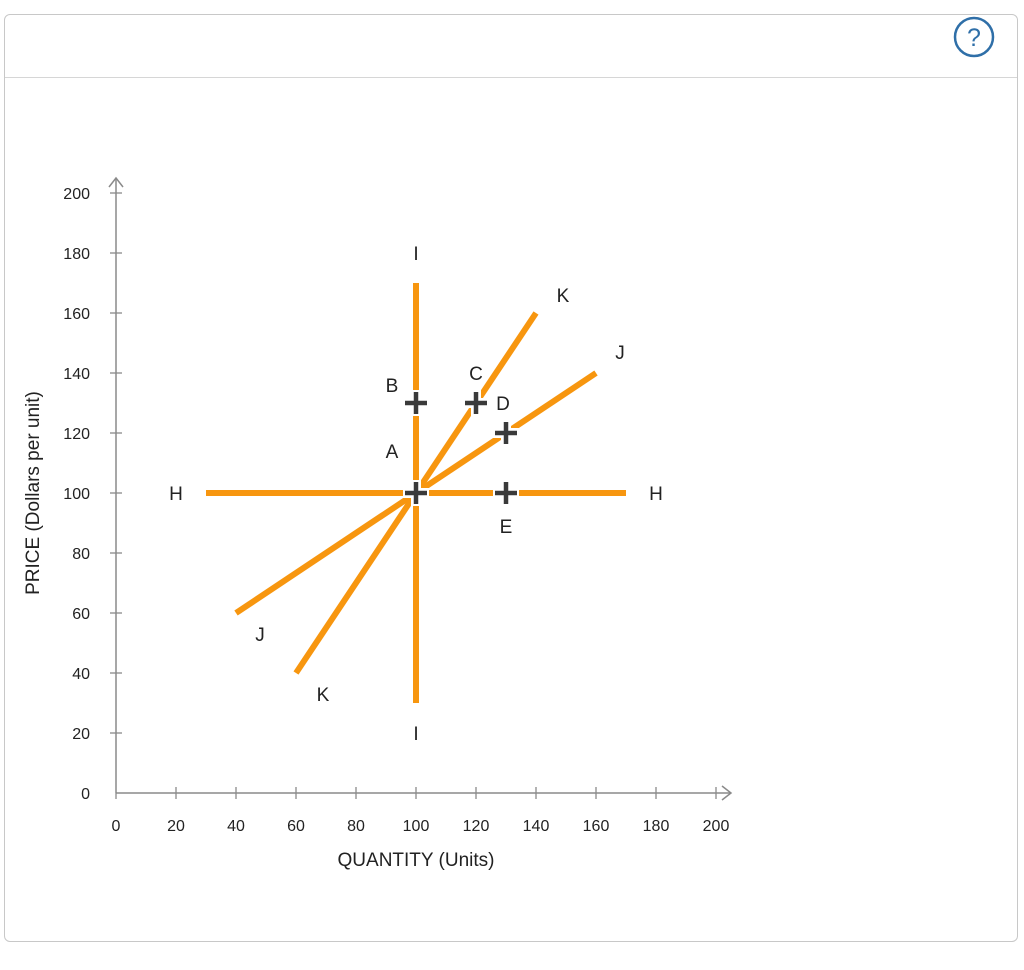  Describe the element at coordinates (76, 254) in the screenshot. I see `y-tick-label: 180` at that location.